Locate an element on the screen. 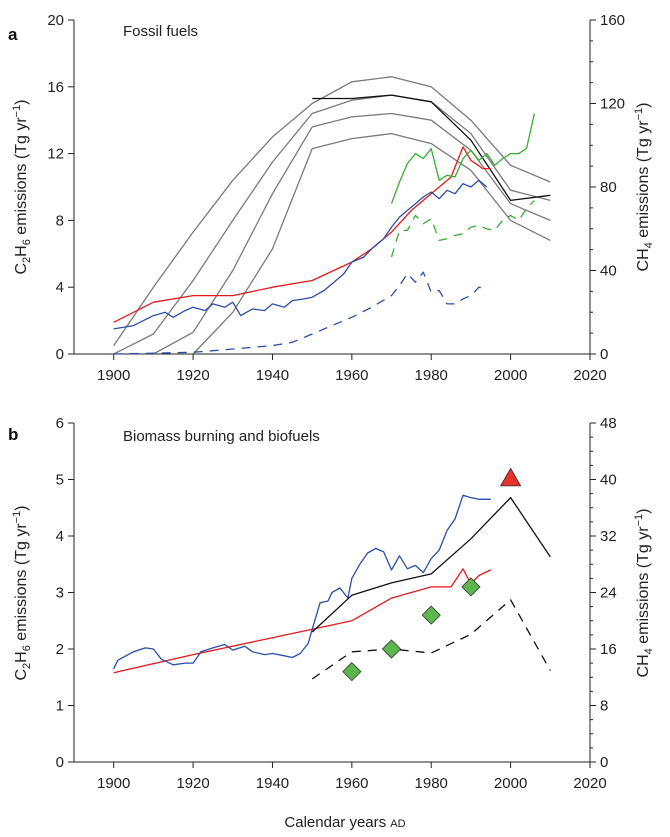  panel-b-x-tick-label: 1940 is located at coordinates (272, 783).